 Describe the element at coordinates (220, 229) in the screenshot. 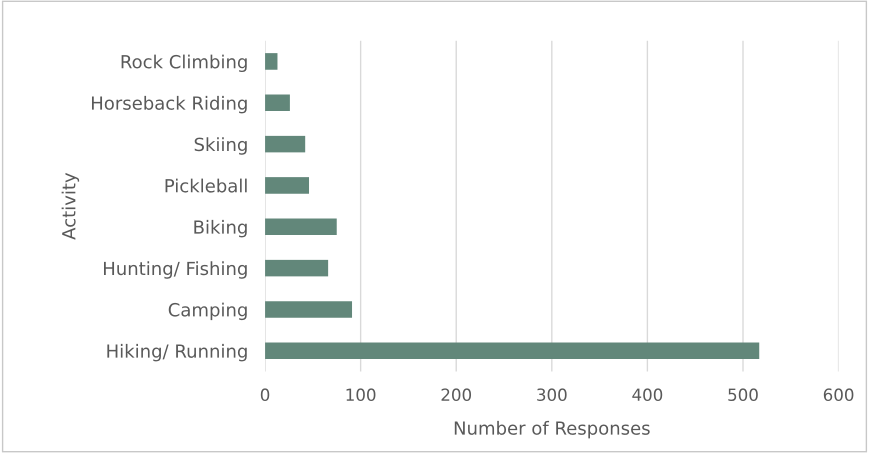

I see `y-tick-label: Biking` at that location.